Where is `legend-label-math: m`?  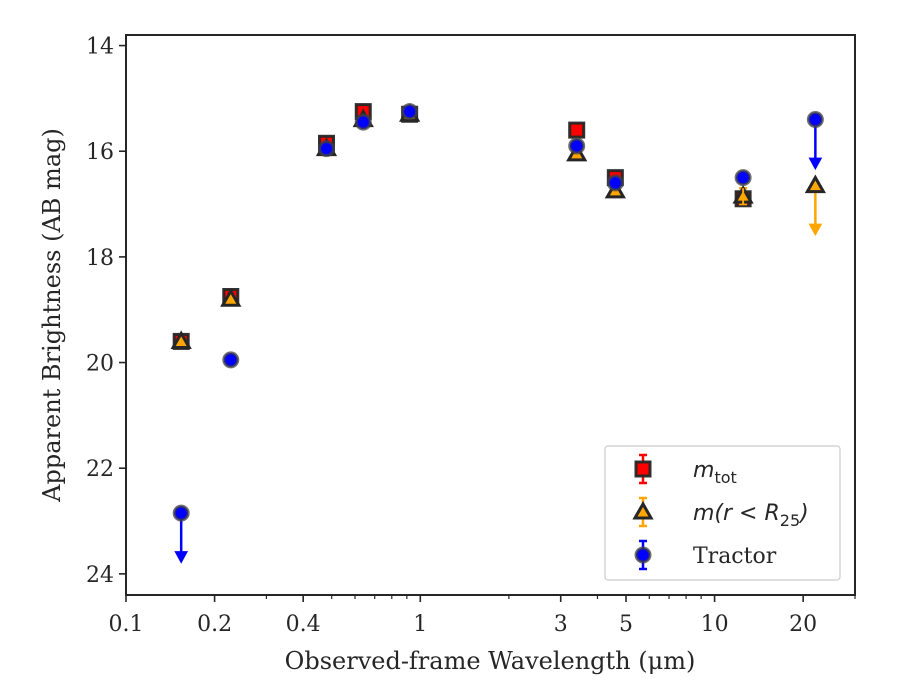
legend-label-math: m is located at coordinates (703, 470).